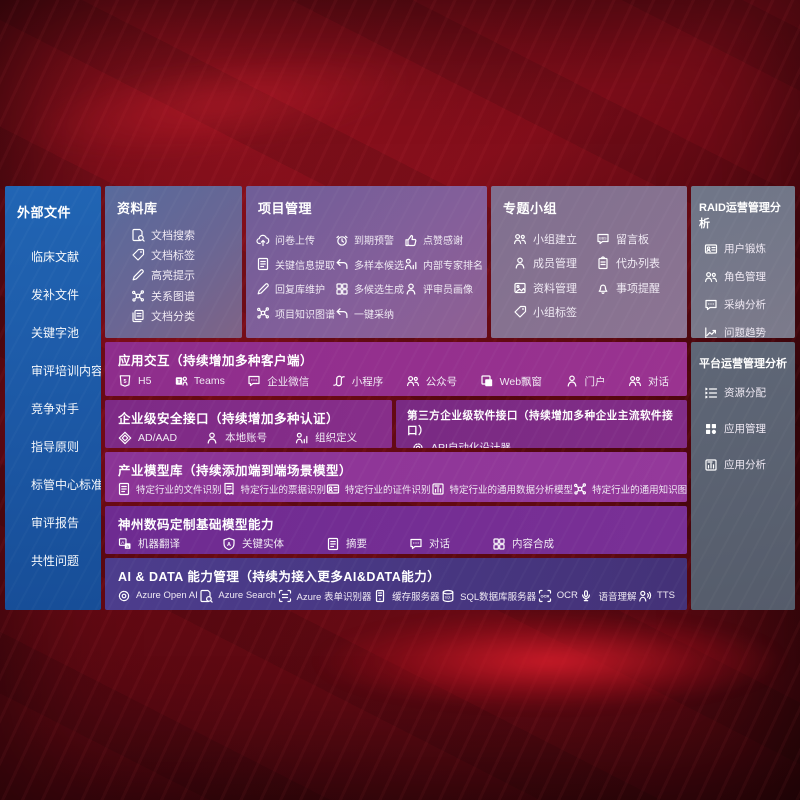 The image size is (800, 800). I want to click on event-reminder: 事项提醒, so click(637, 288).